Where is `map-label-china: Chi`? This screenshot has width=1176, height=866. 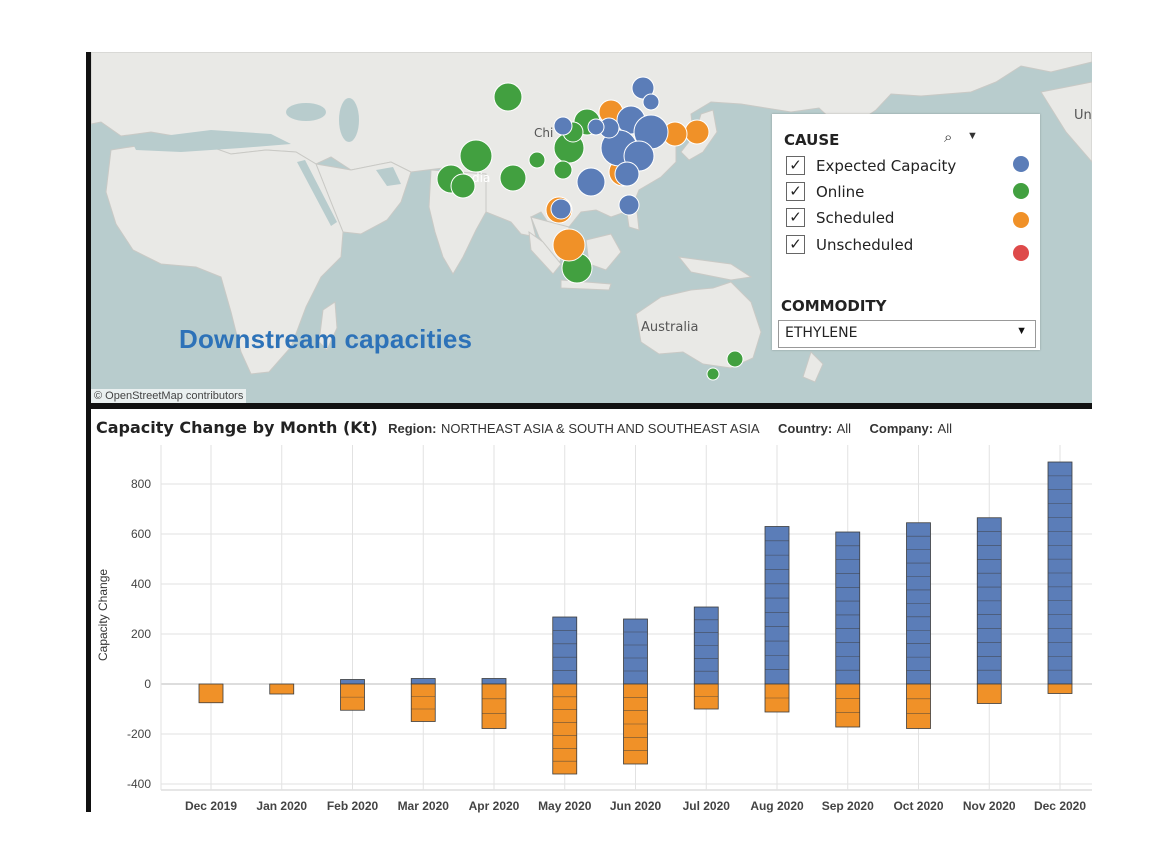
map-label-china: Chi is located at coordinates (543, 133).